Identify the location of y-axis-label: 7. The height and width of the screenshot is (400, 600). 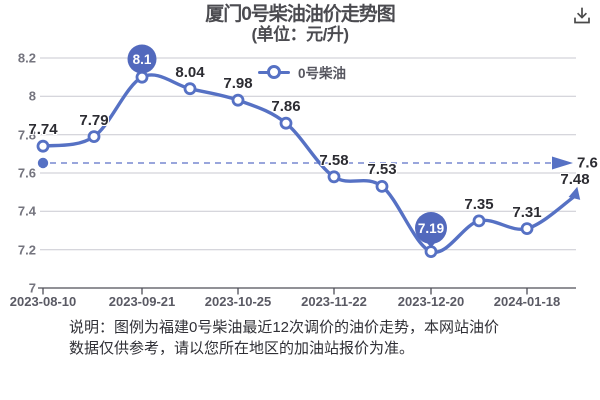
(32, 288).